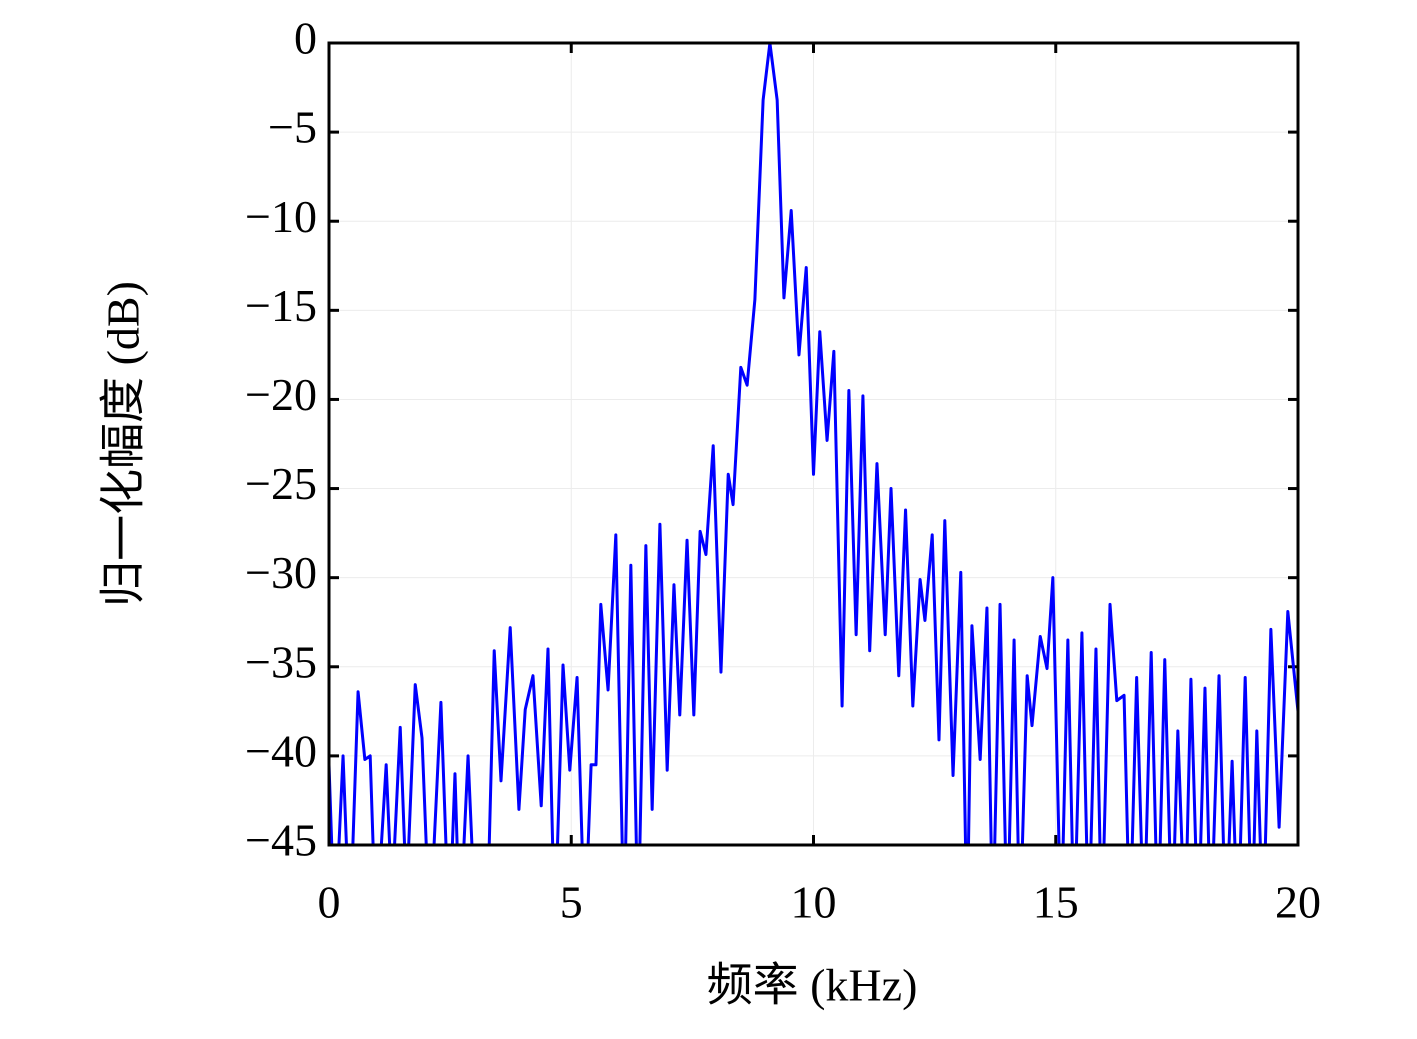 Image resolution: width=1417 pixels, height=1039 pixels. Describe the element at coordinates (1056, 902) in the screenshot. I see `x-tick-label: 15` at that location.